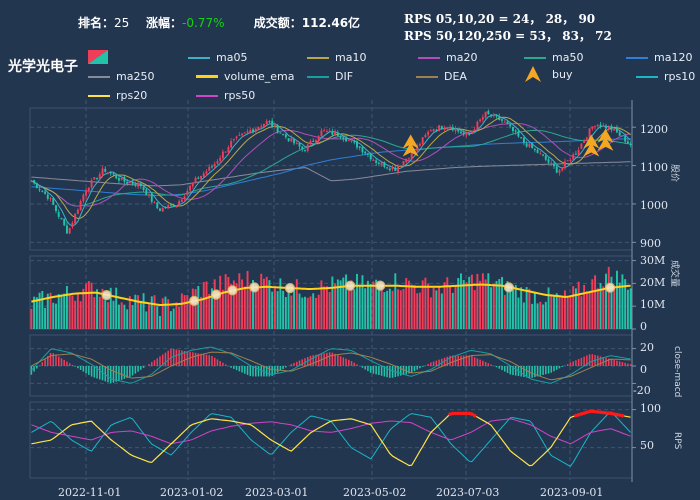 This screenshot has width=700, height=500. I want to click on legend-item-buy: buy, so click(548, 74).